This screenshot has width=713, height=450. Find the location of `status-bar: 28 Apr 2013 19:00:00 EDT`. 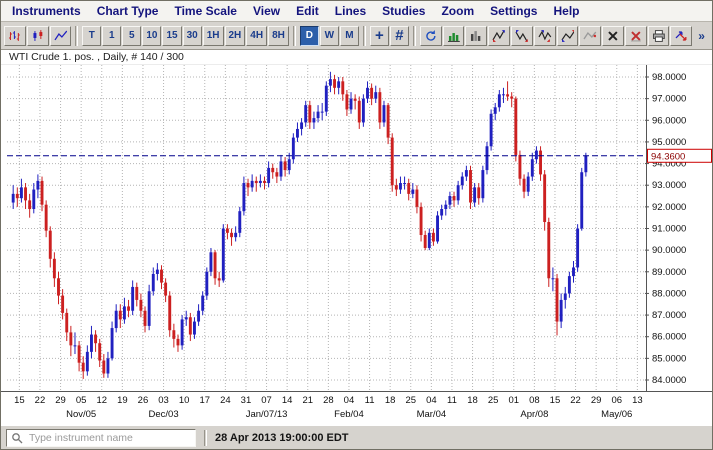

status-bar: 28 Apr 2013 19:00:00 EDT is located at coordinates (356, 437).